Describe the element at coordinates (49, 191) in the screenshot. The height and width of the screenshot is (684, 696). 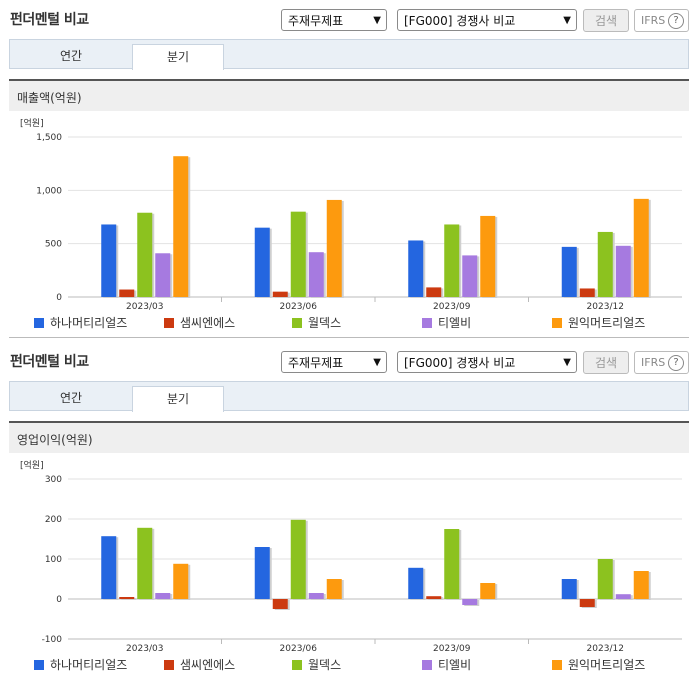
I see `y-tick-label: 1,000` at that location.